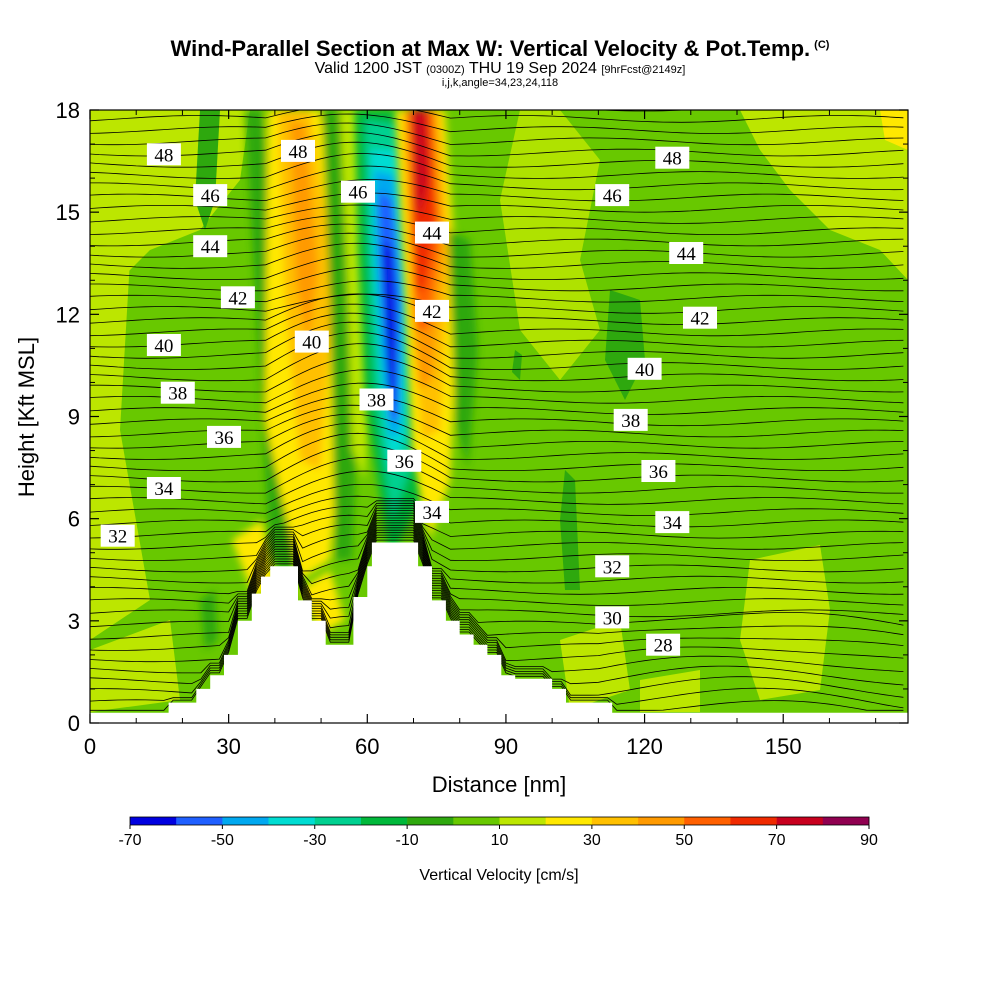 Image resolution: width=1000 pixels, height=1000 pixels. I want to click on valid-date: THU 19 Sep 2024, so click(532, 68).